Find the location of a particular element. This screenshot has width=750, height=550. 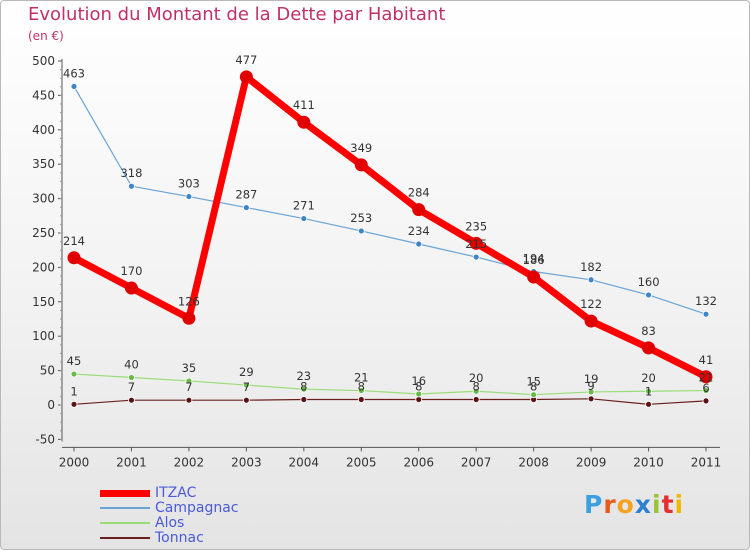

x-tick-label: 2008 is located at coordinates (533, 462).